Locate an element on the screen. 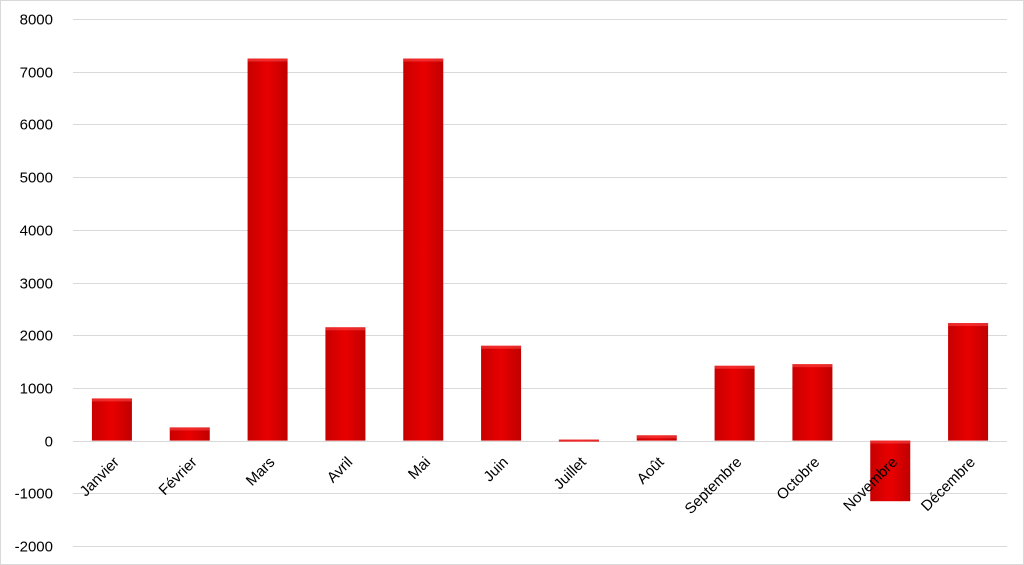  y-tick-label: 0 is located at coordinates (49, 442).